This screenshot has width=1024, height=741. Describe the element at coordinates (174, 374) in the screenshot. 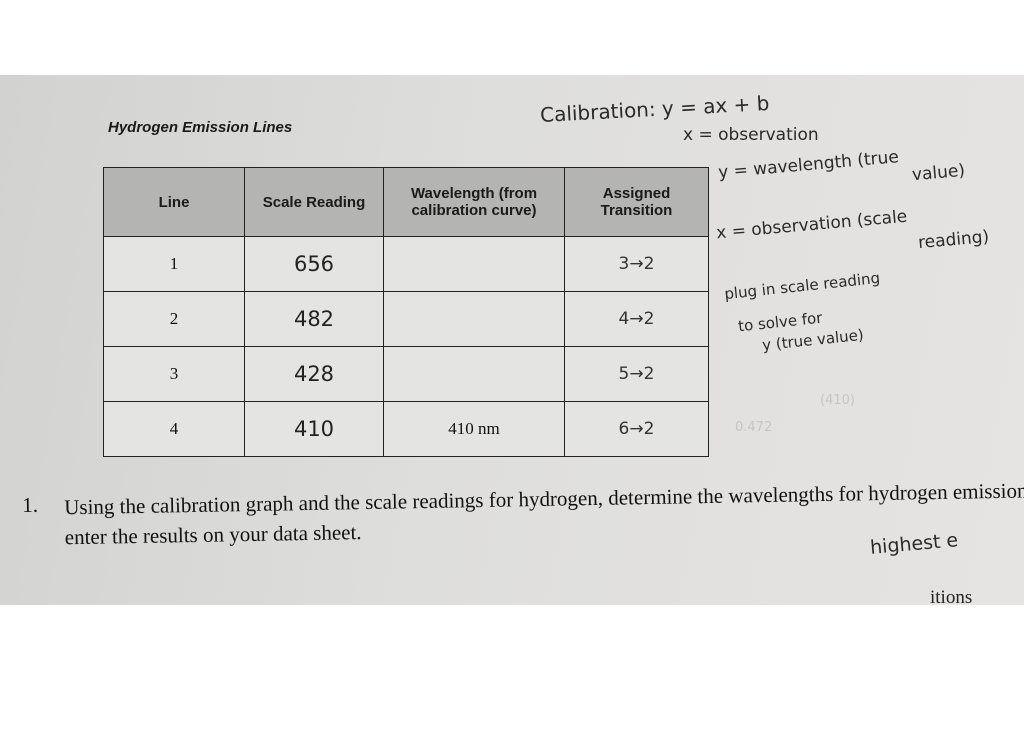

I see `table-cell: 3` at that location.